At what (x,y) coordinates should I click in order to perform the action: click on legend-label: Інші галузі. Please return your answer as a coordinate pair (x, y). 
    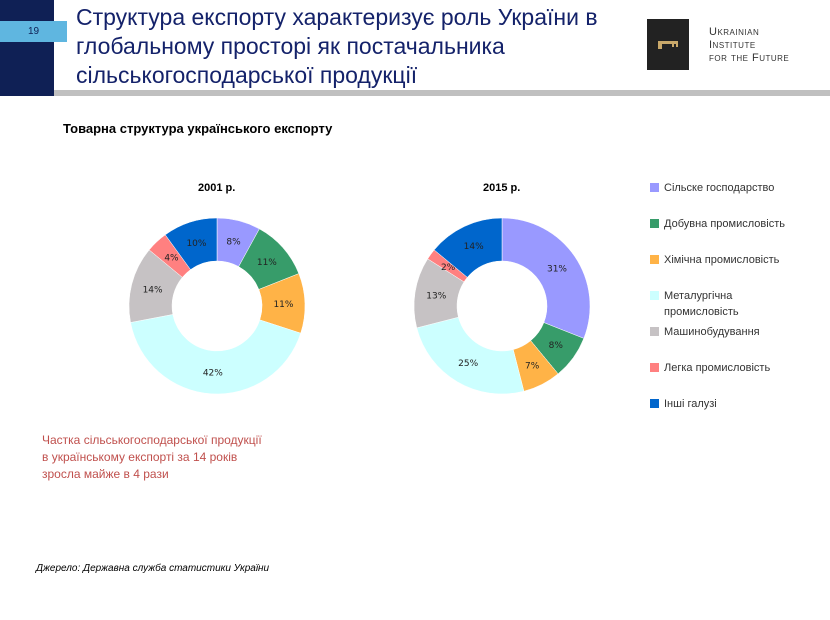
    Looking at the image, I should click on (690, 404).